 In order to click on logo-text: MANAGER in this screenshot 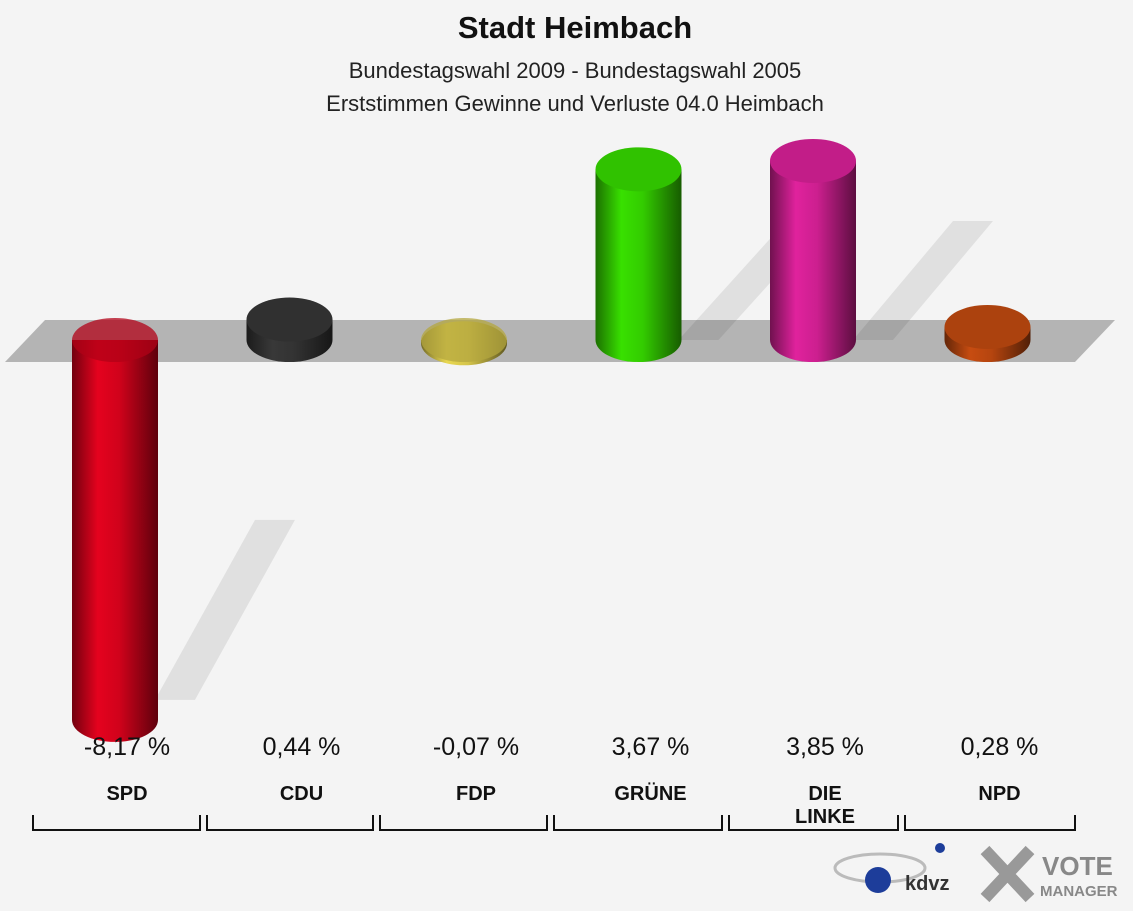, I will do `click(1079, 891)`.